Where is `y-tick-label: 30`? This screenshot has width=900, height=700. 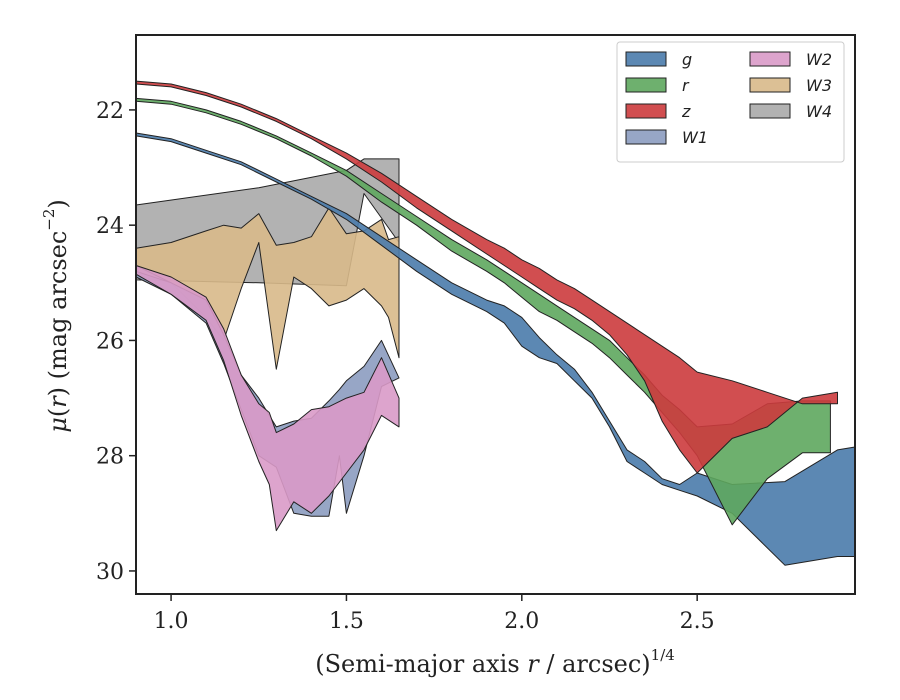 y-tick-label: 30 is located at coordinates (110, 572).